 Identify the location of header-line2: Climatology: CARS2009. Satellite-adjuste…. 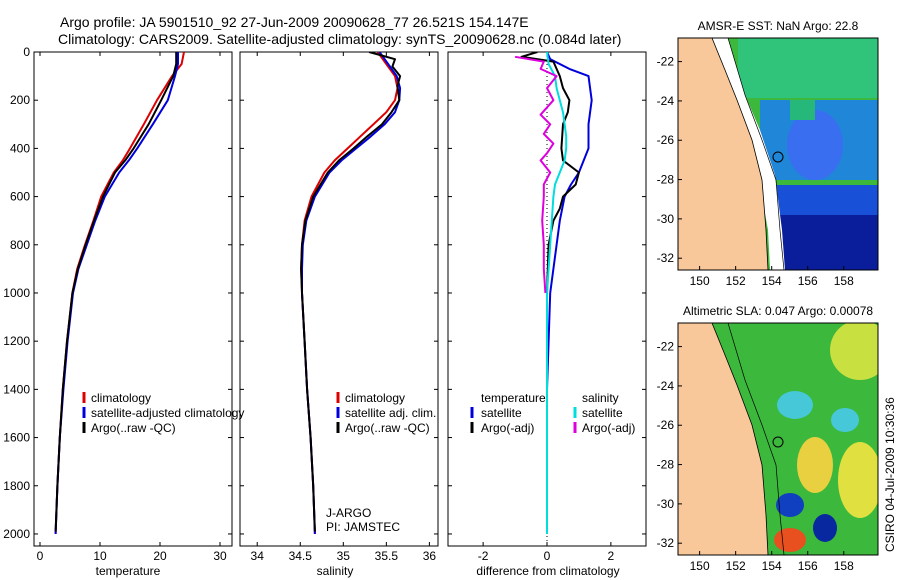
(339, 39).